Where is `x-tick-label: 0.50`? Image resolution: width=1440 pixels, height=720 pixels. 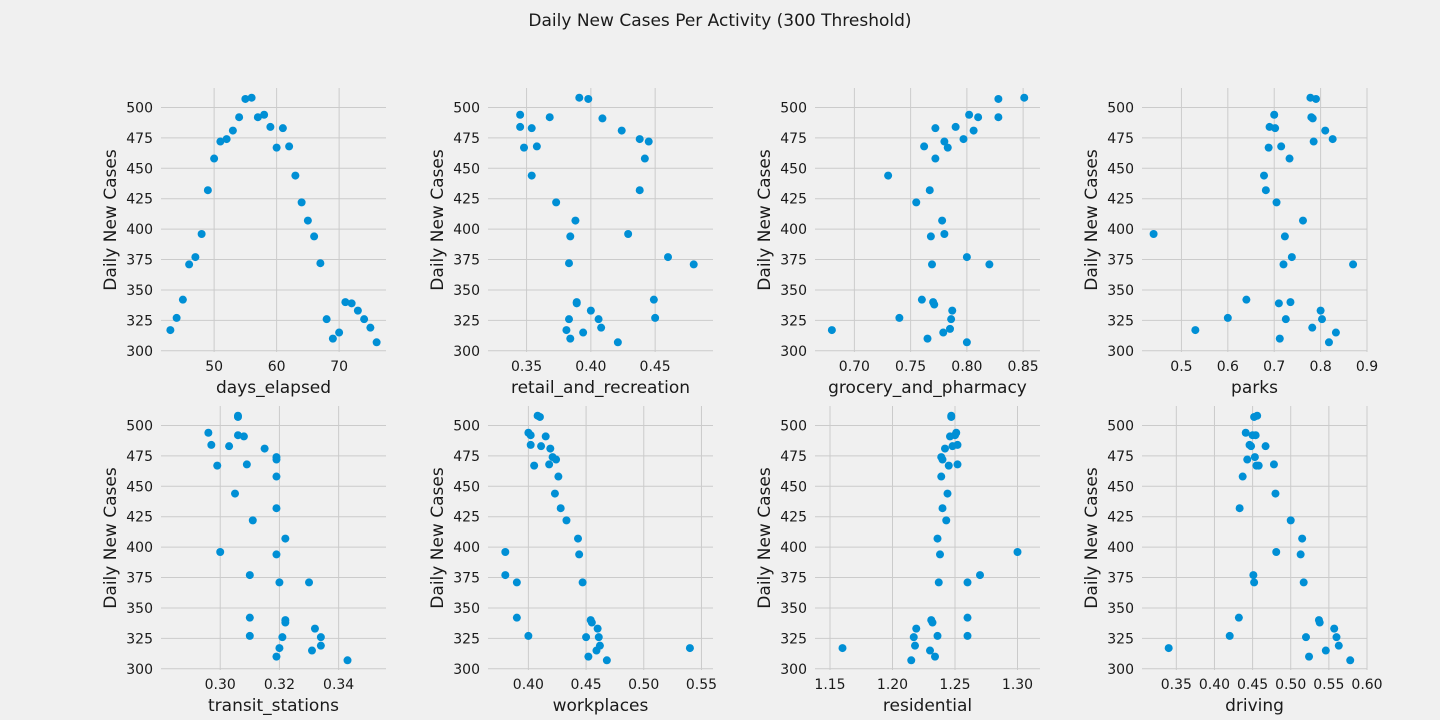
x-tick-label: 0.50 is located at coordinates (643, 685).